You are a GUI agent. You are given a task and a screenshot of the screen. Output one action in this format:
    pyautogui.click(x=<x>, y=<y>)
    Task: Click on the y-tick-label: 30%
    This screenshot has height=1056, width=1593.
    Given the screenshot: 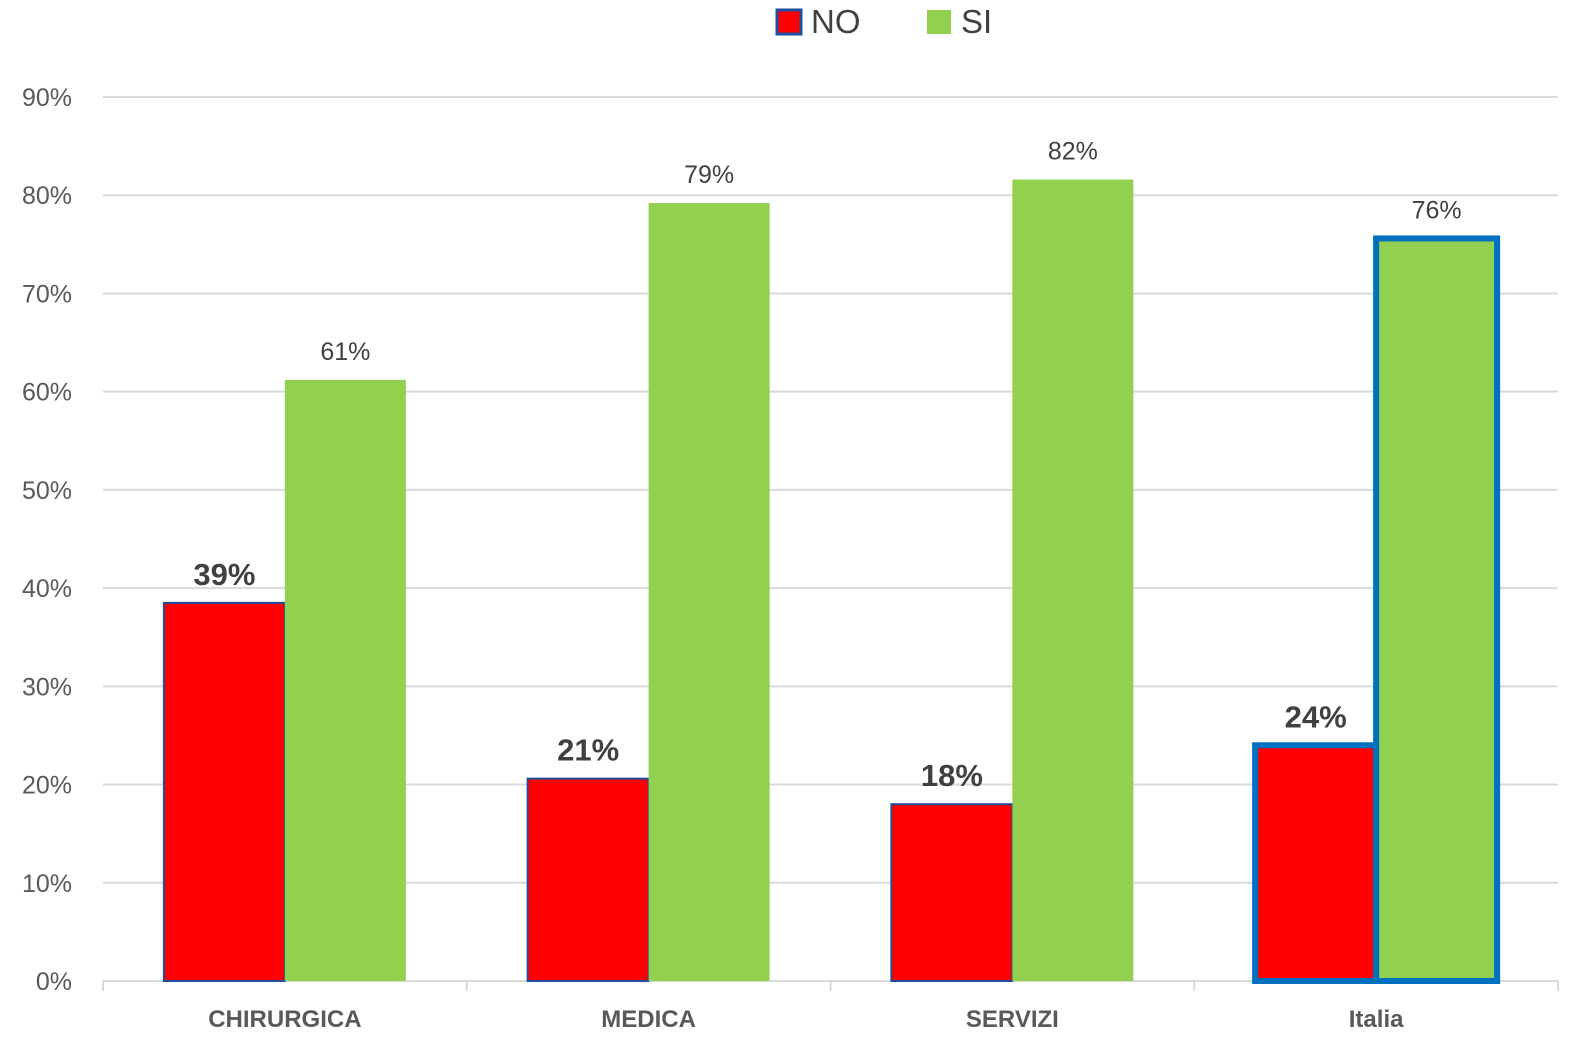 What is the action you would take?
    pyautogui.click(x=47, y=687)
    